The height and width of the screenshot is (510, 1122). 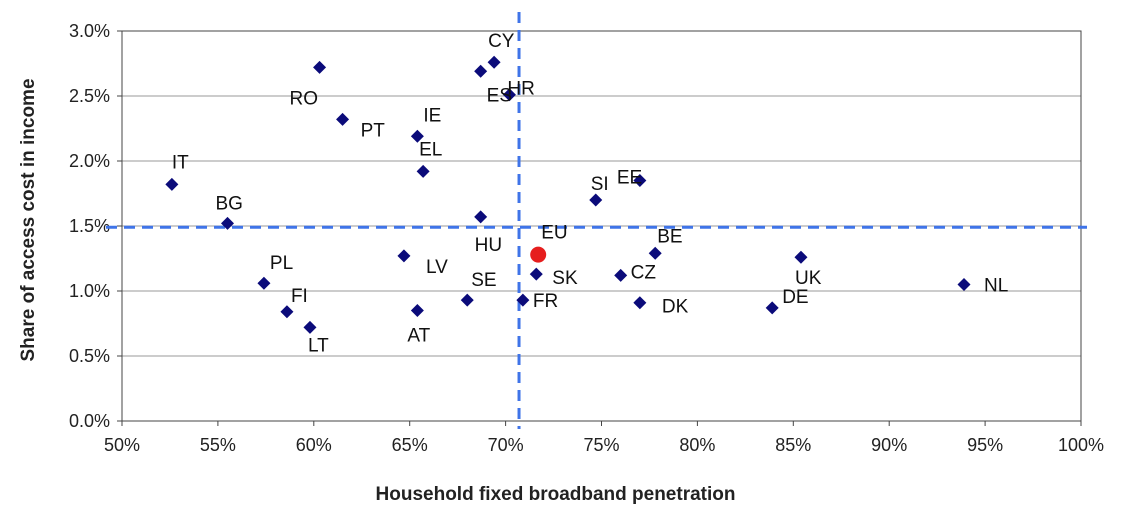 What do you see at coordinates (506, 445) in the screenshot?
I see `x-tick-label: 70%` at bounding box center [506, 445].